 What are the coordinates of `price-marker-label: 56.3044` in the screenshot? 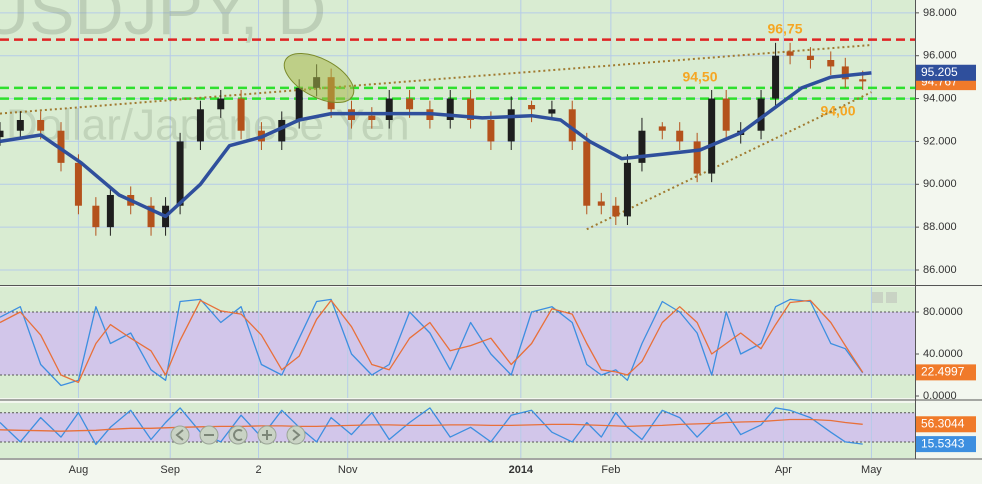 It's located at (943, 423).